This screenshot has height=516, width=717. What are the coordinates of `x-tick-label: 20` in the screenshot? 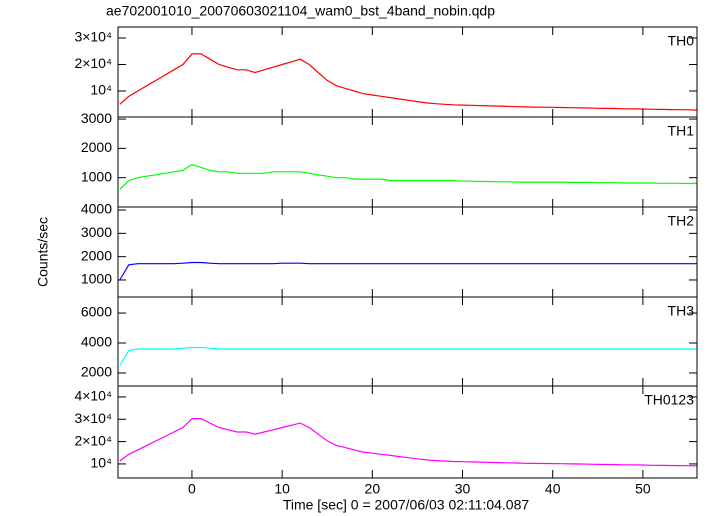 It's located at (373, 489).